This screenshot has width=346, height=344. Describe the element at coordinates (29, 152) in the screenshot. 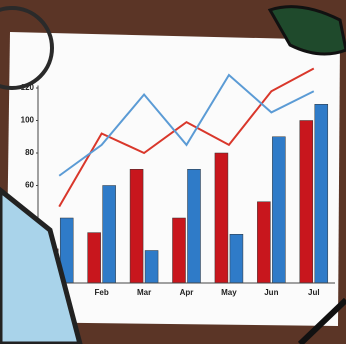

I see `y-tick-label: 80` at that location.